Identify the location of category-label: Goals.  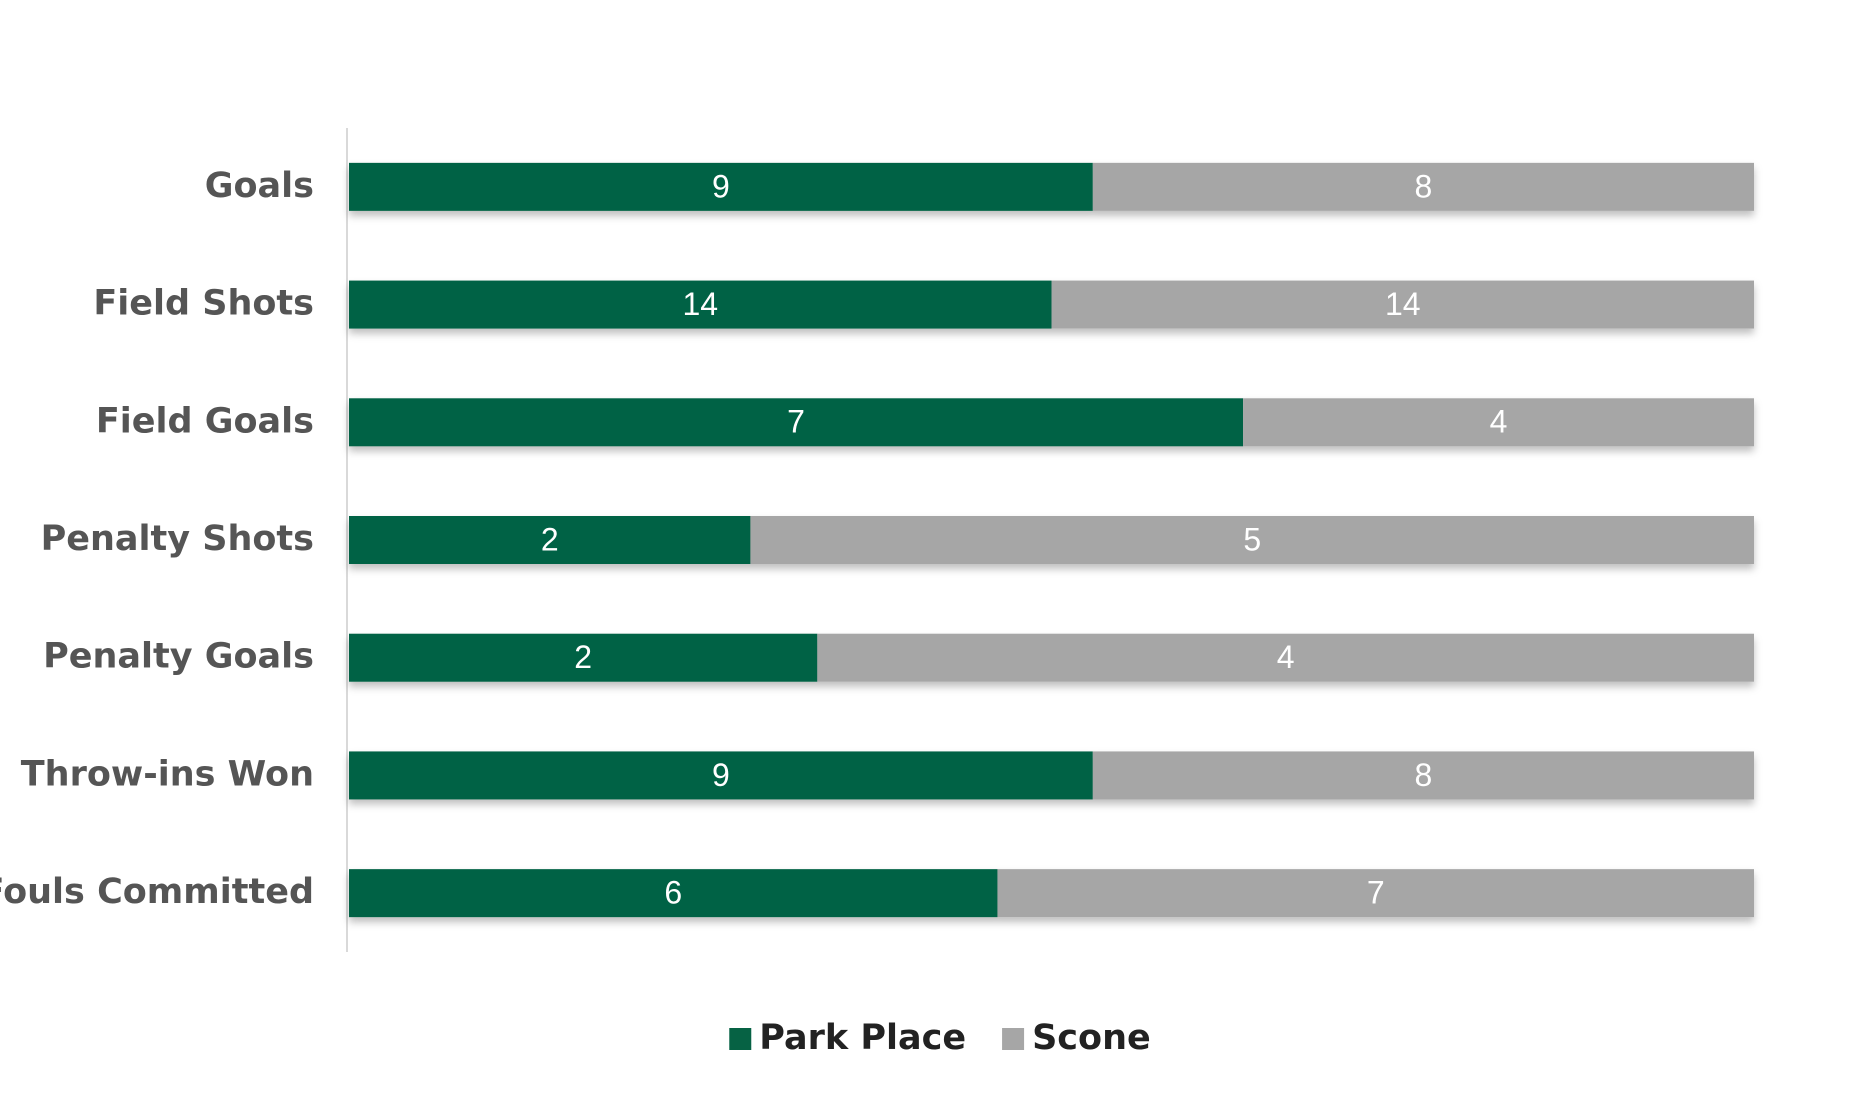
(259, 186).